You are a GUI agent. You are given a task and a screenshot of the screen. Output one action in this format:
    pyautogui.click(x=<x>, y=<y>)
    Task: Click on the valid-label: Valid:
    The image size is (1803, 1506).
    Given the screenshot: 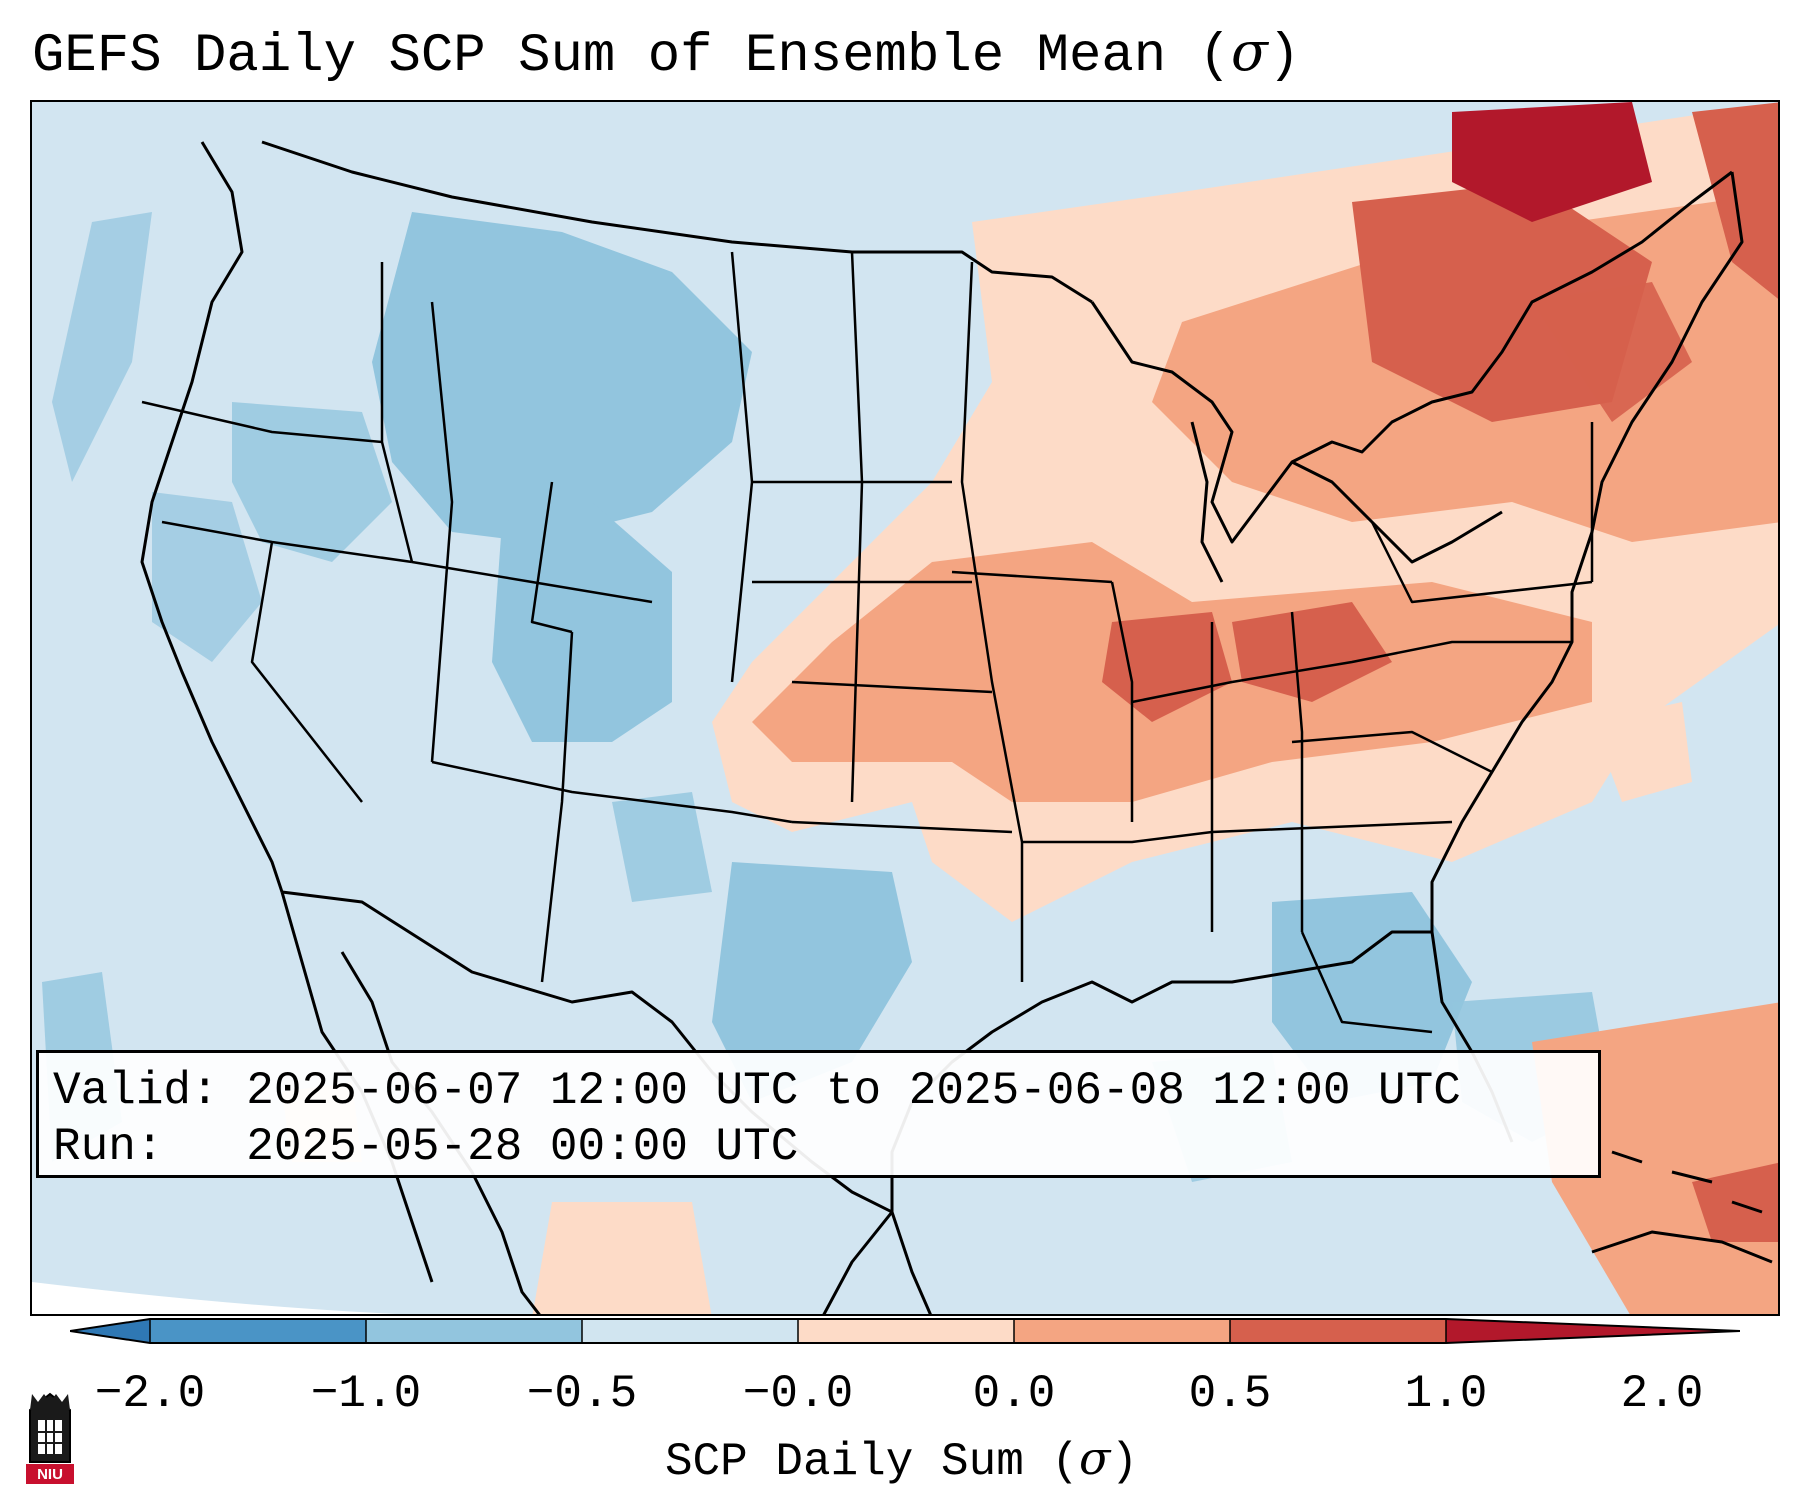 What is the action you would take?
    pyautogui.click(x=136, y=1091)
    